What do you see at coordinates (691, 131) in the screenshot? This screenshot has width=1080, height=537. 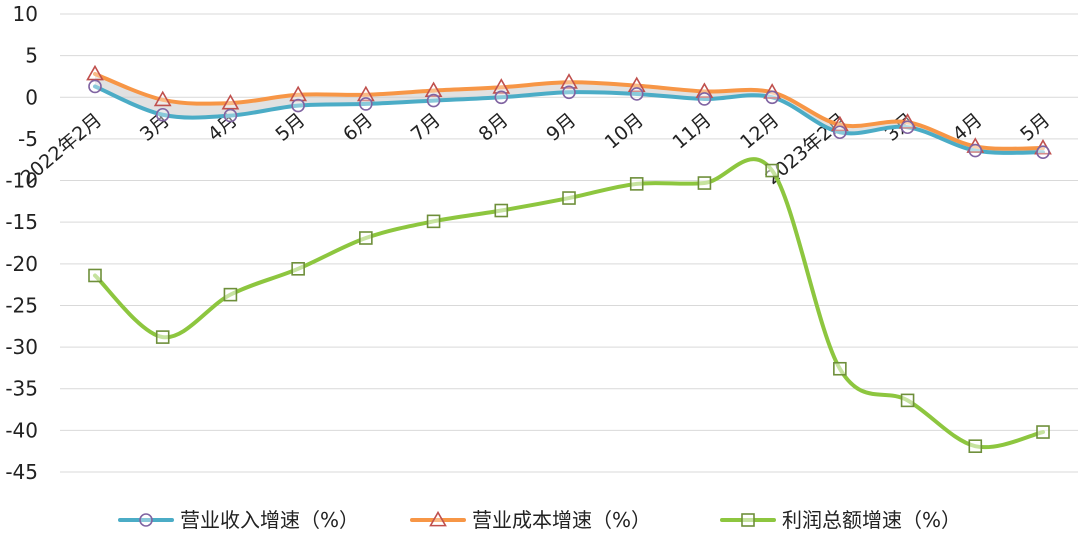 I see `x-tick-label: 11月` at bounding box center [691, 131].